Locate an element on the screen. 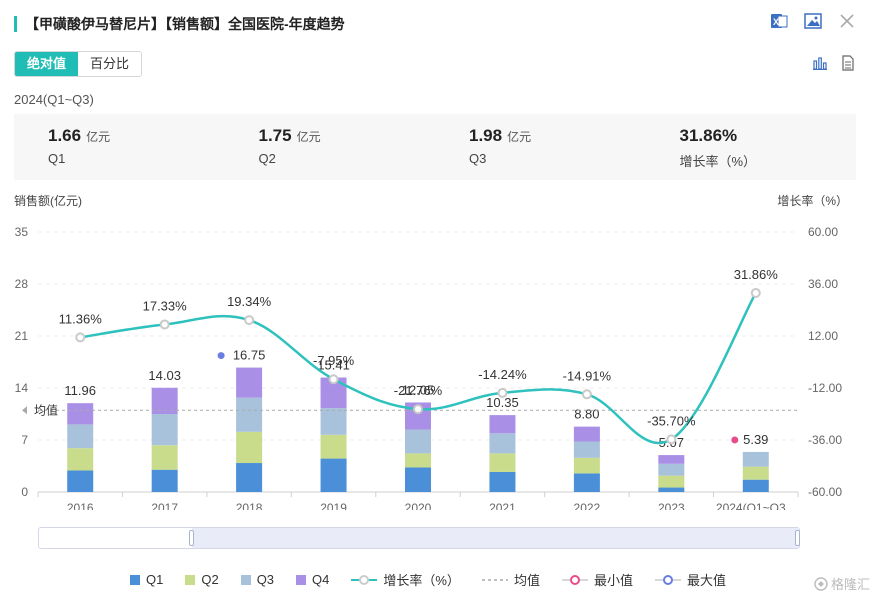 The image size is (876, 599). left-axis-tick: 21 is located at coordinates (22, 336).